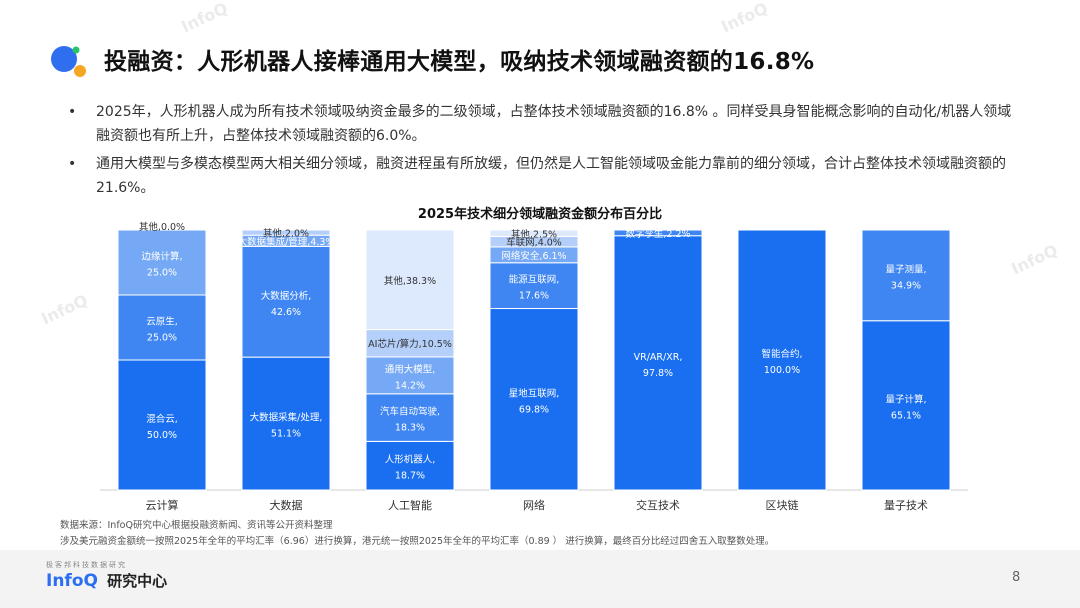 The height and width of the screenshot is (608, 1080). I want to click on page-number: 8, so click(1016, 577).